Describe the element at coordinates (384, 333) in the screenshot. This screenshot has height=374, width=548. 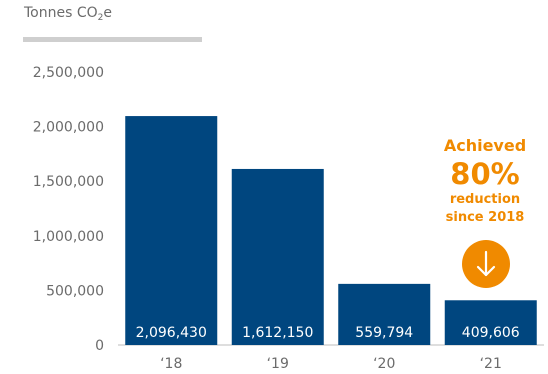
I see `bar-value-label: 559,794` at that location.